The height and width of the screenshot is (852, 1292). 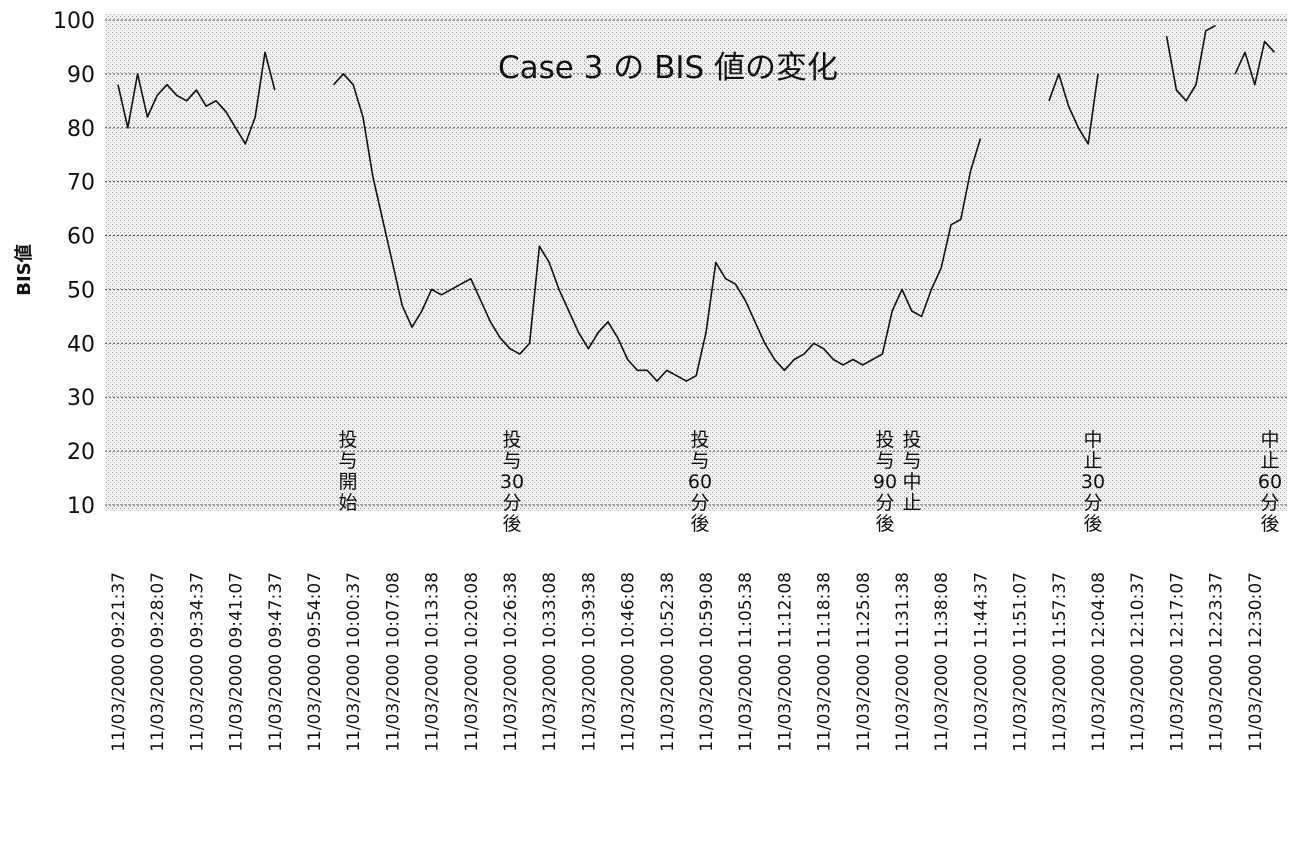 I want to click on x-tick-label: 11/03/2000 10:00:37, so click(x=354, y=662).